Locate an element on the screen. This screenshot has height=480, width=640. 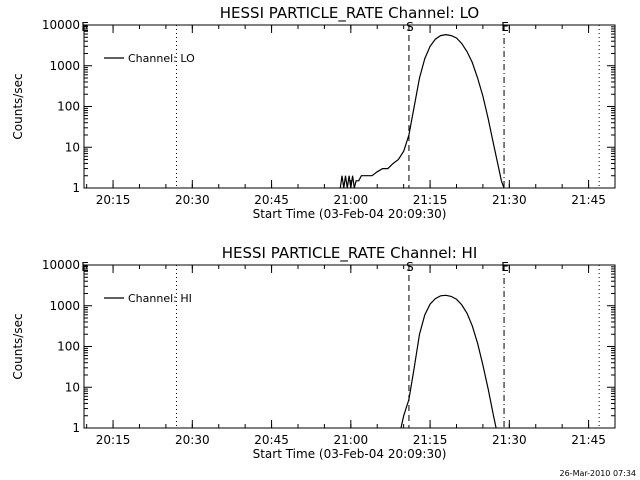
chart-title: HESSI PARTICLE_RATE Channel: HI is located at coordinates (350, 253).